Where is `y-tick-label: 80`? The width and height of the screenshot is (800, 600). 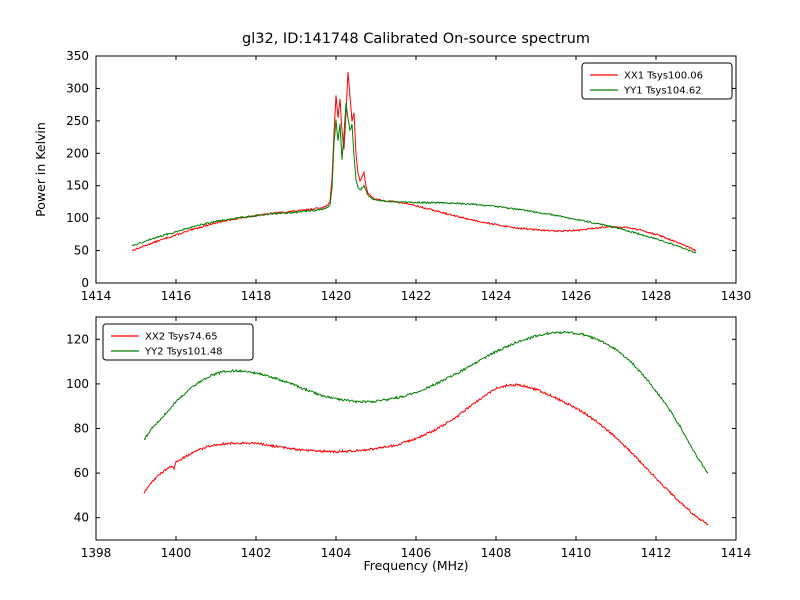
y-tick-label: 80 is located at coordinates (81, 429).